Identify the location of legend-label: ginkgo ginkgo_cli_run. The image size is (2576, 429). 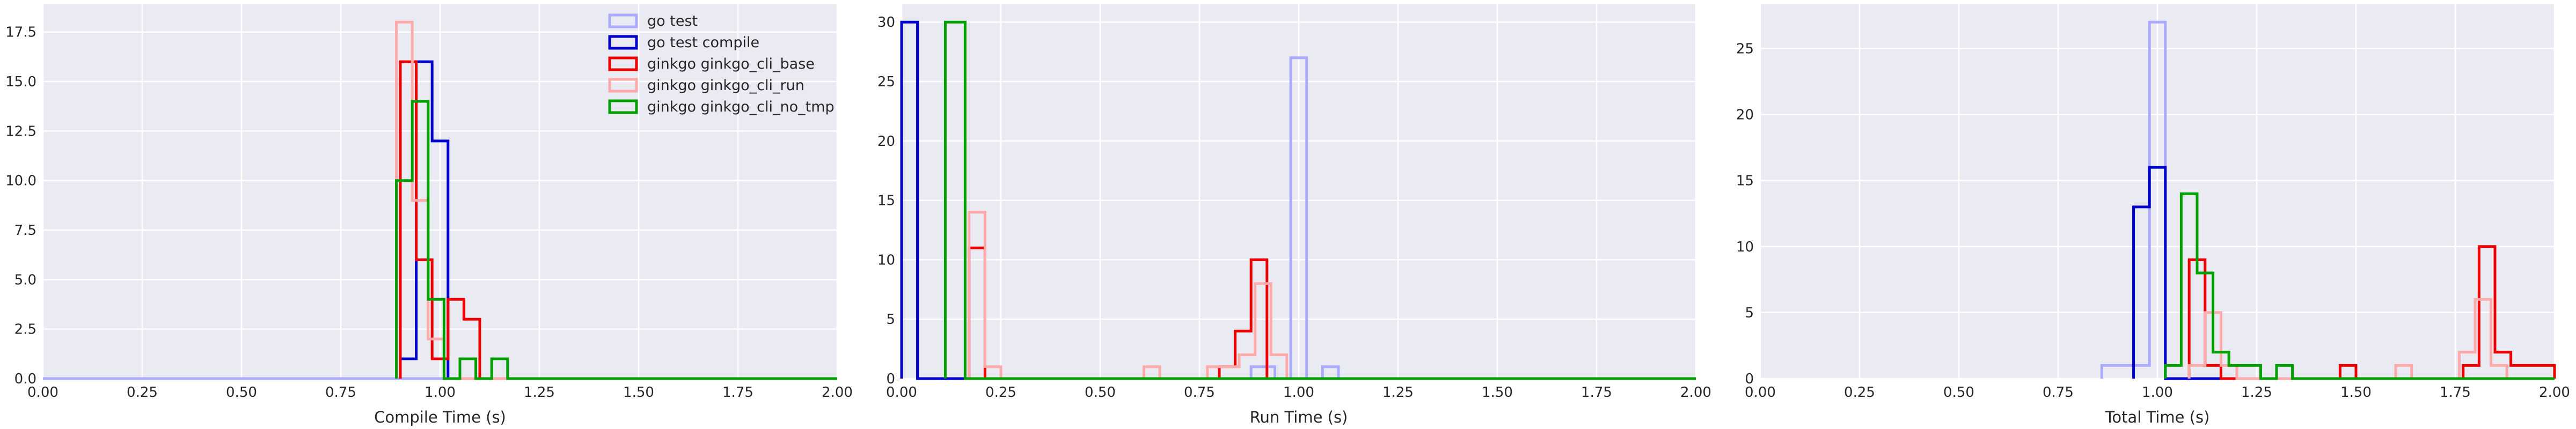
(725, 85).